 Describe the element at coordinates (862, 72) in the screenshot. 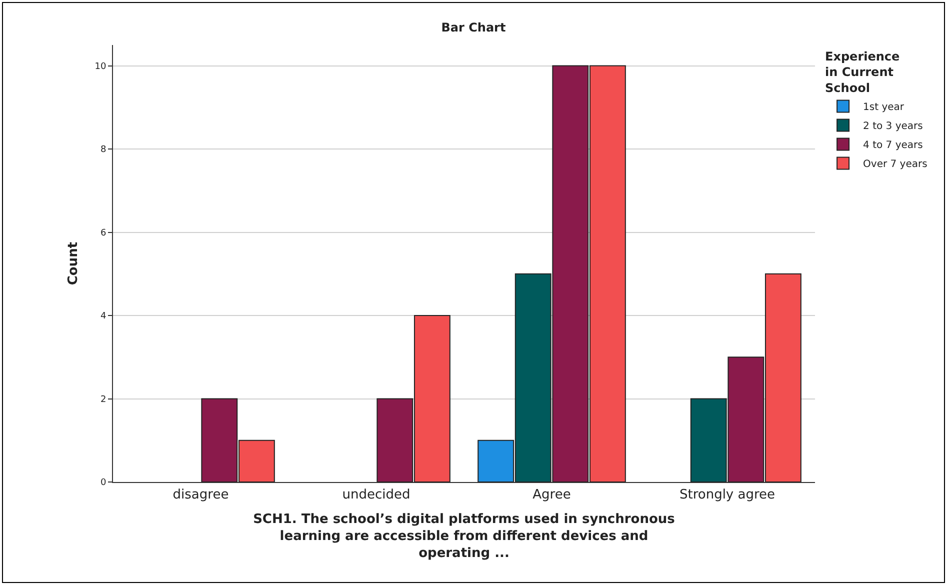

I see `legend-title: Experience in Current School` at that location.